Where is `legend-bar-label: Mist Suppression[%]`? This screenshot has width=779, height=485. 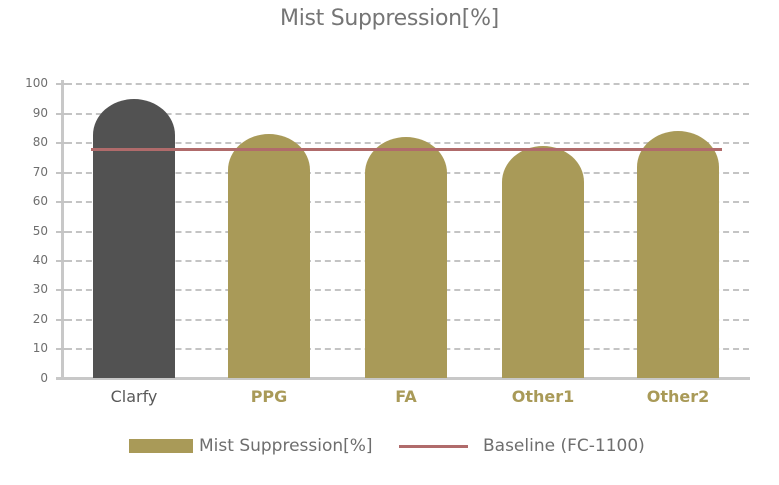
legend-bar-label: Mist Suppression[%] is located at coordinates (286, 446).